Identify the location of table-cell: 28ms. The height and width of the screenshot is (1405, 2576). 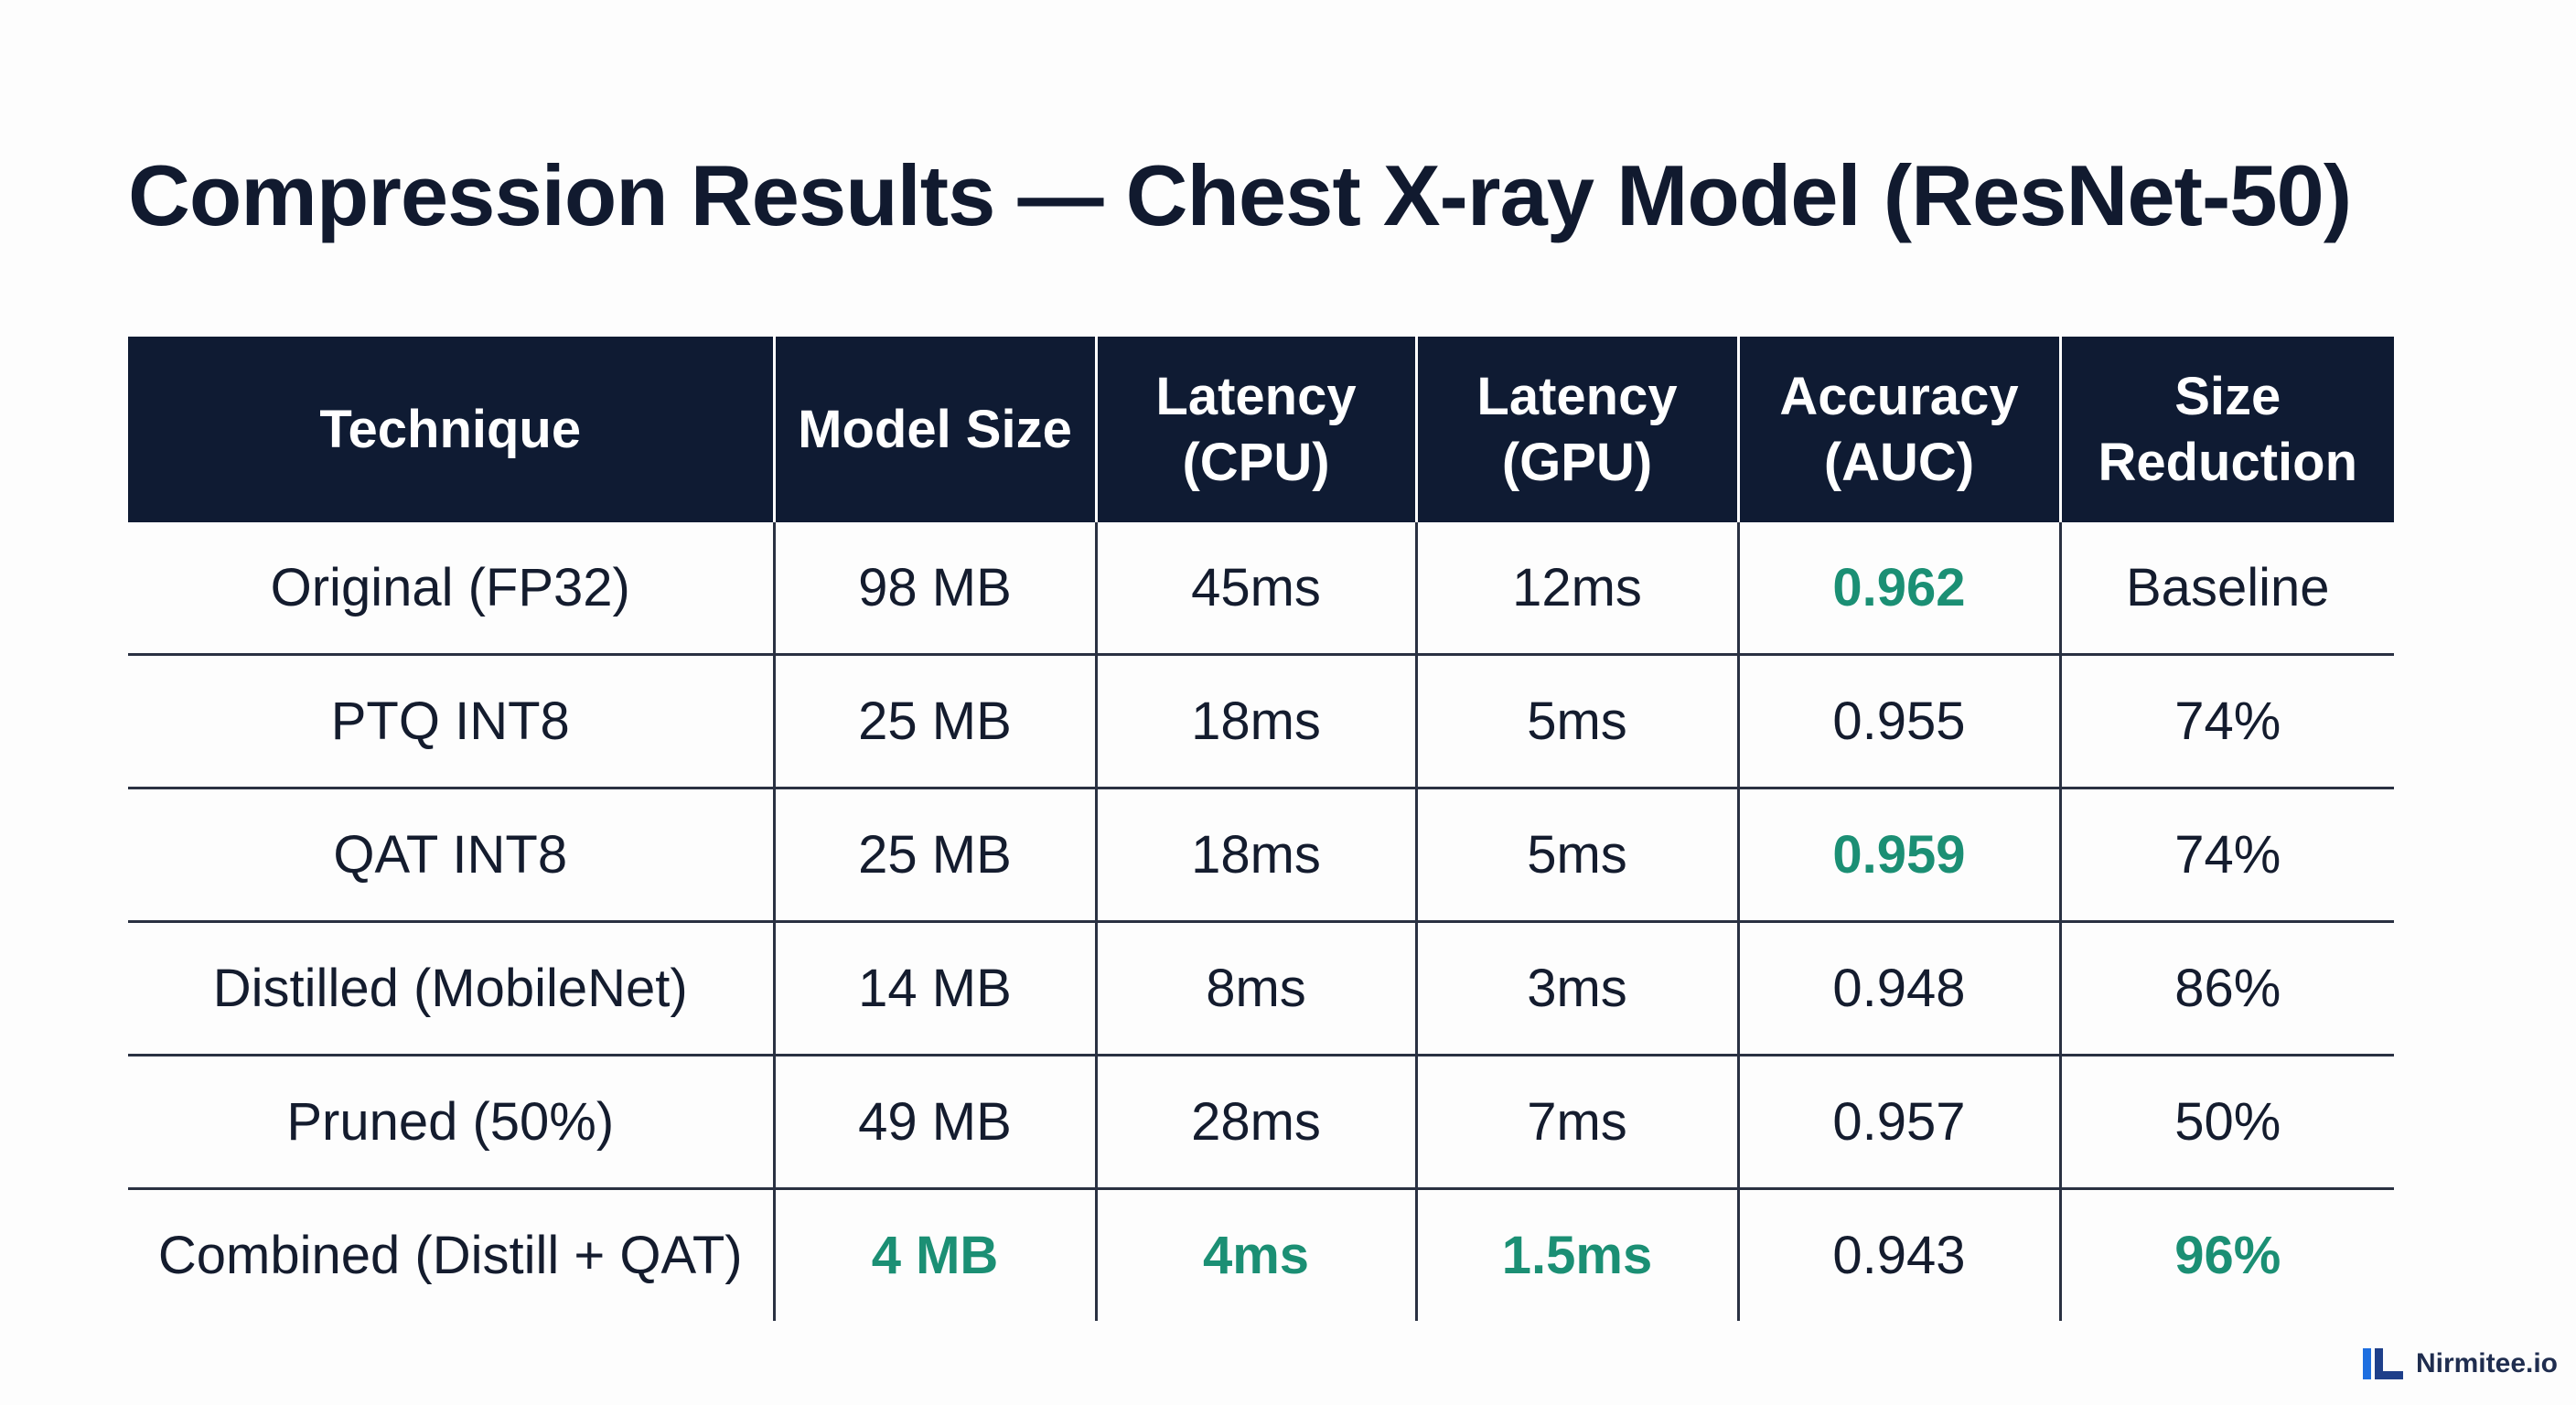
(1255, 1121).